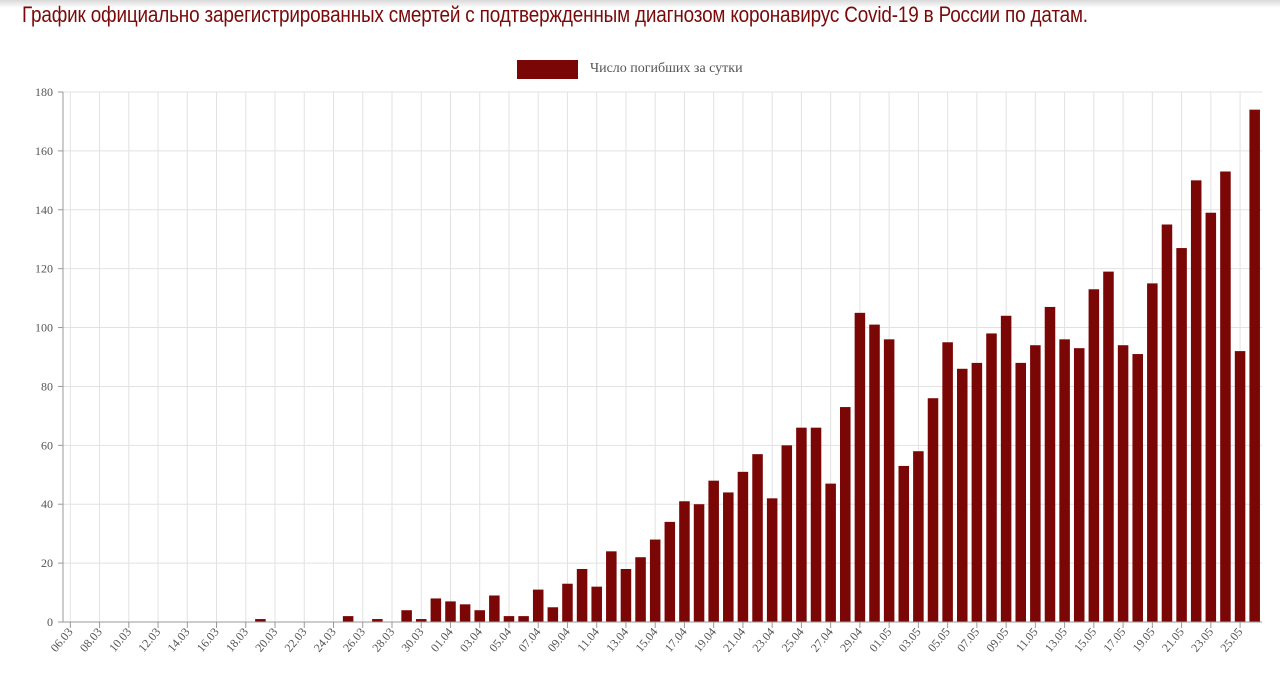  What do you see at coordinates (822, 640) in the screenshot?
I see `x-tick-label: 27.04` at bounding box center [822, 640].